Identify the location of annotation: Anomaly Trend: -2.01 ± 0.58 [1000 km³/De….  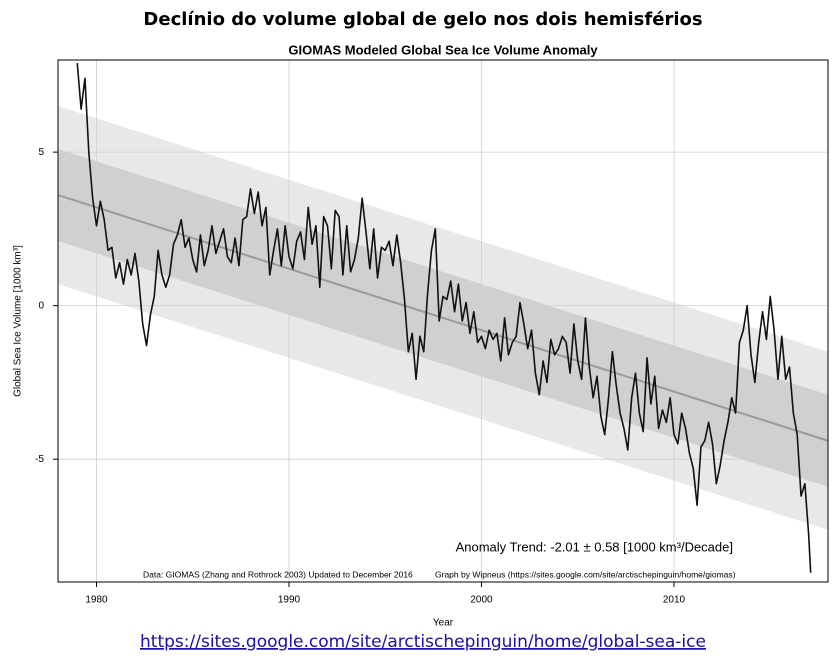
(594, 546).